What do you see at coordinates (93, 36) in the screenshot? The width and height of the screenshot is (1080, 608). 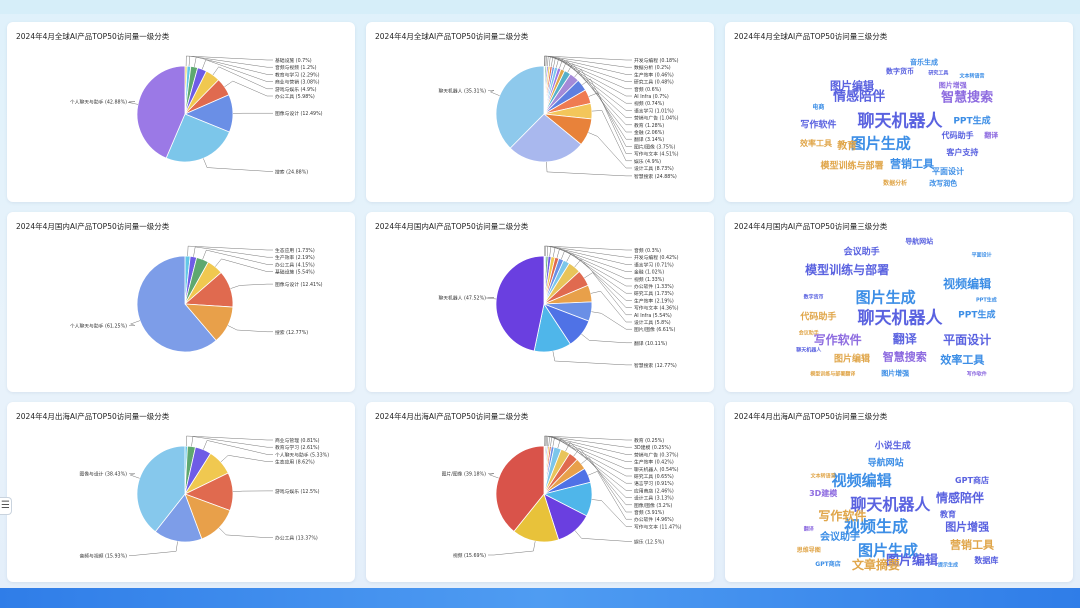 I see `chart-title: 2024年4月全球AI产品TOP50访问量一级分类` at bounding box center [93, 36].